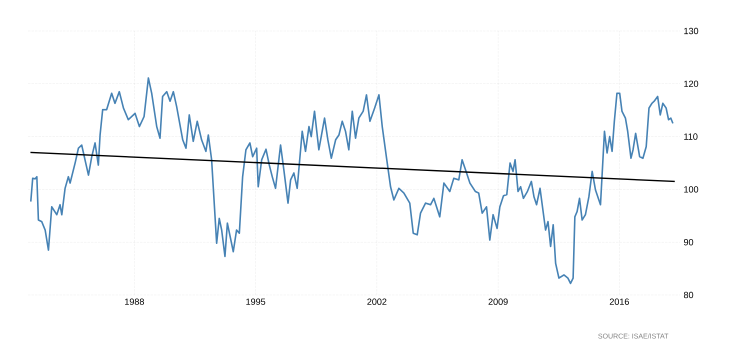 This screenshot has width=756, height=343. I want to click on x-tick-label: 1995, so click(256, 301).